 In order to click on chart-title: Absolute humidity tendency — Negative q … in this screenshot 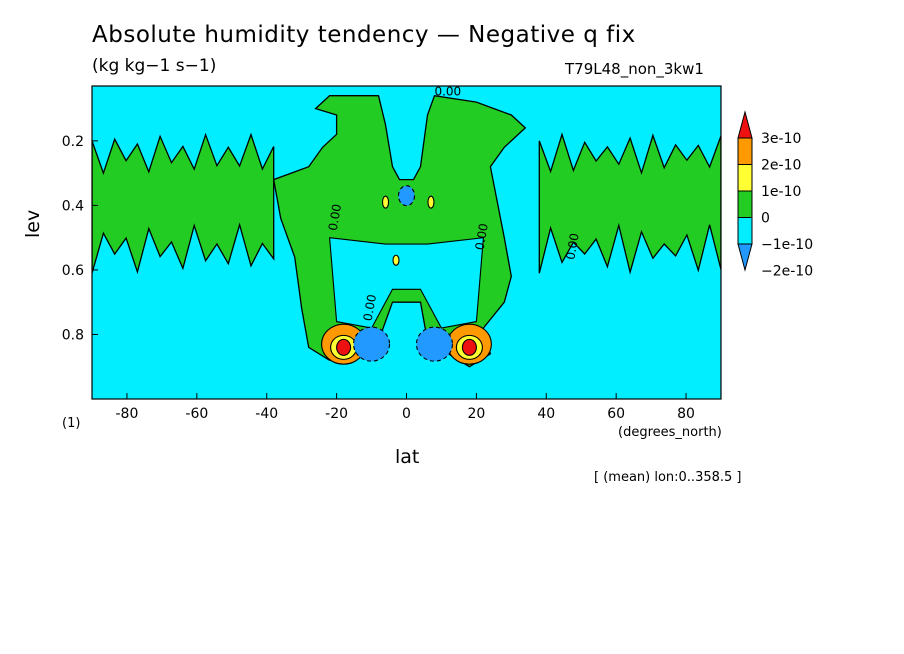, I will do `click(364, 35)`.